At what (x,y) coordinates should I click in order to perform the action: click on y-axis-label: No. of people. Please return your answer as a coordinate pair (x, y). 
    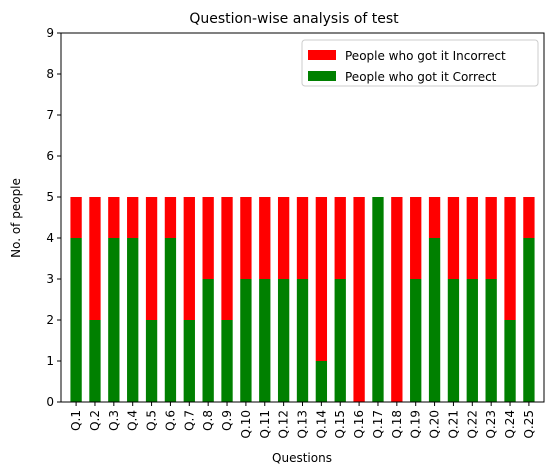
    Looking at the image, I should click on (16, 218).